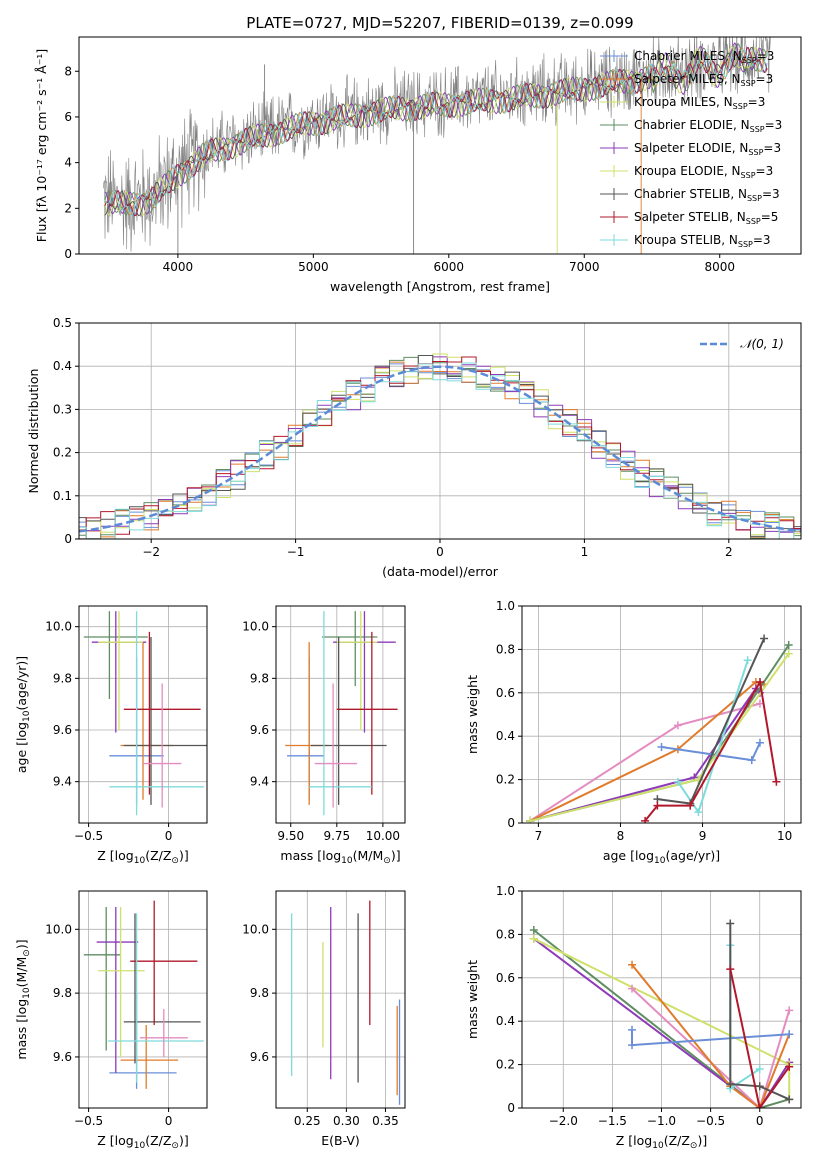 The image size is (819, 1170). I want to click on legend-entry: Salpeter STELIB, NSSP=5, so click(706, 218).